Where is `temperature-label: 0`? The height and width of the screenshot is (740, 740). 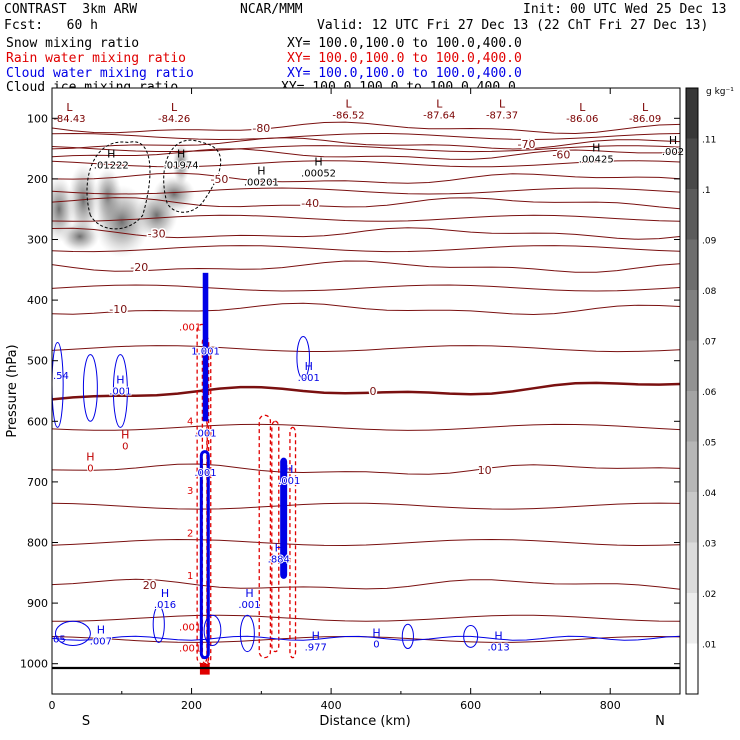 temperature-label: 0 is located at coordinates (372, 391).